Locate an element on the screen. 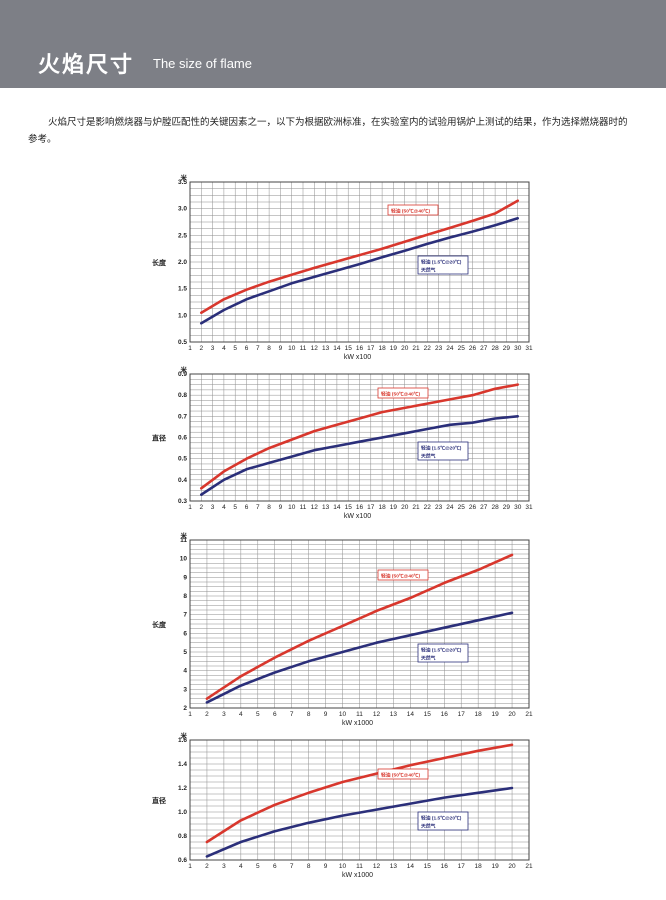 The width and height of the screenshot is (666, 900). page-title-cn: 火焰尺寸 is located at coordinates (86, 65).